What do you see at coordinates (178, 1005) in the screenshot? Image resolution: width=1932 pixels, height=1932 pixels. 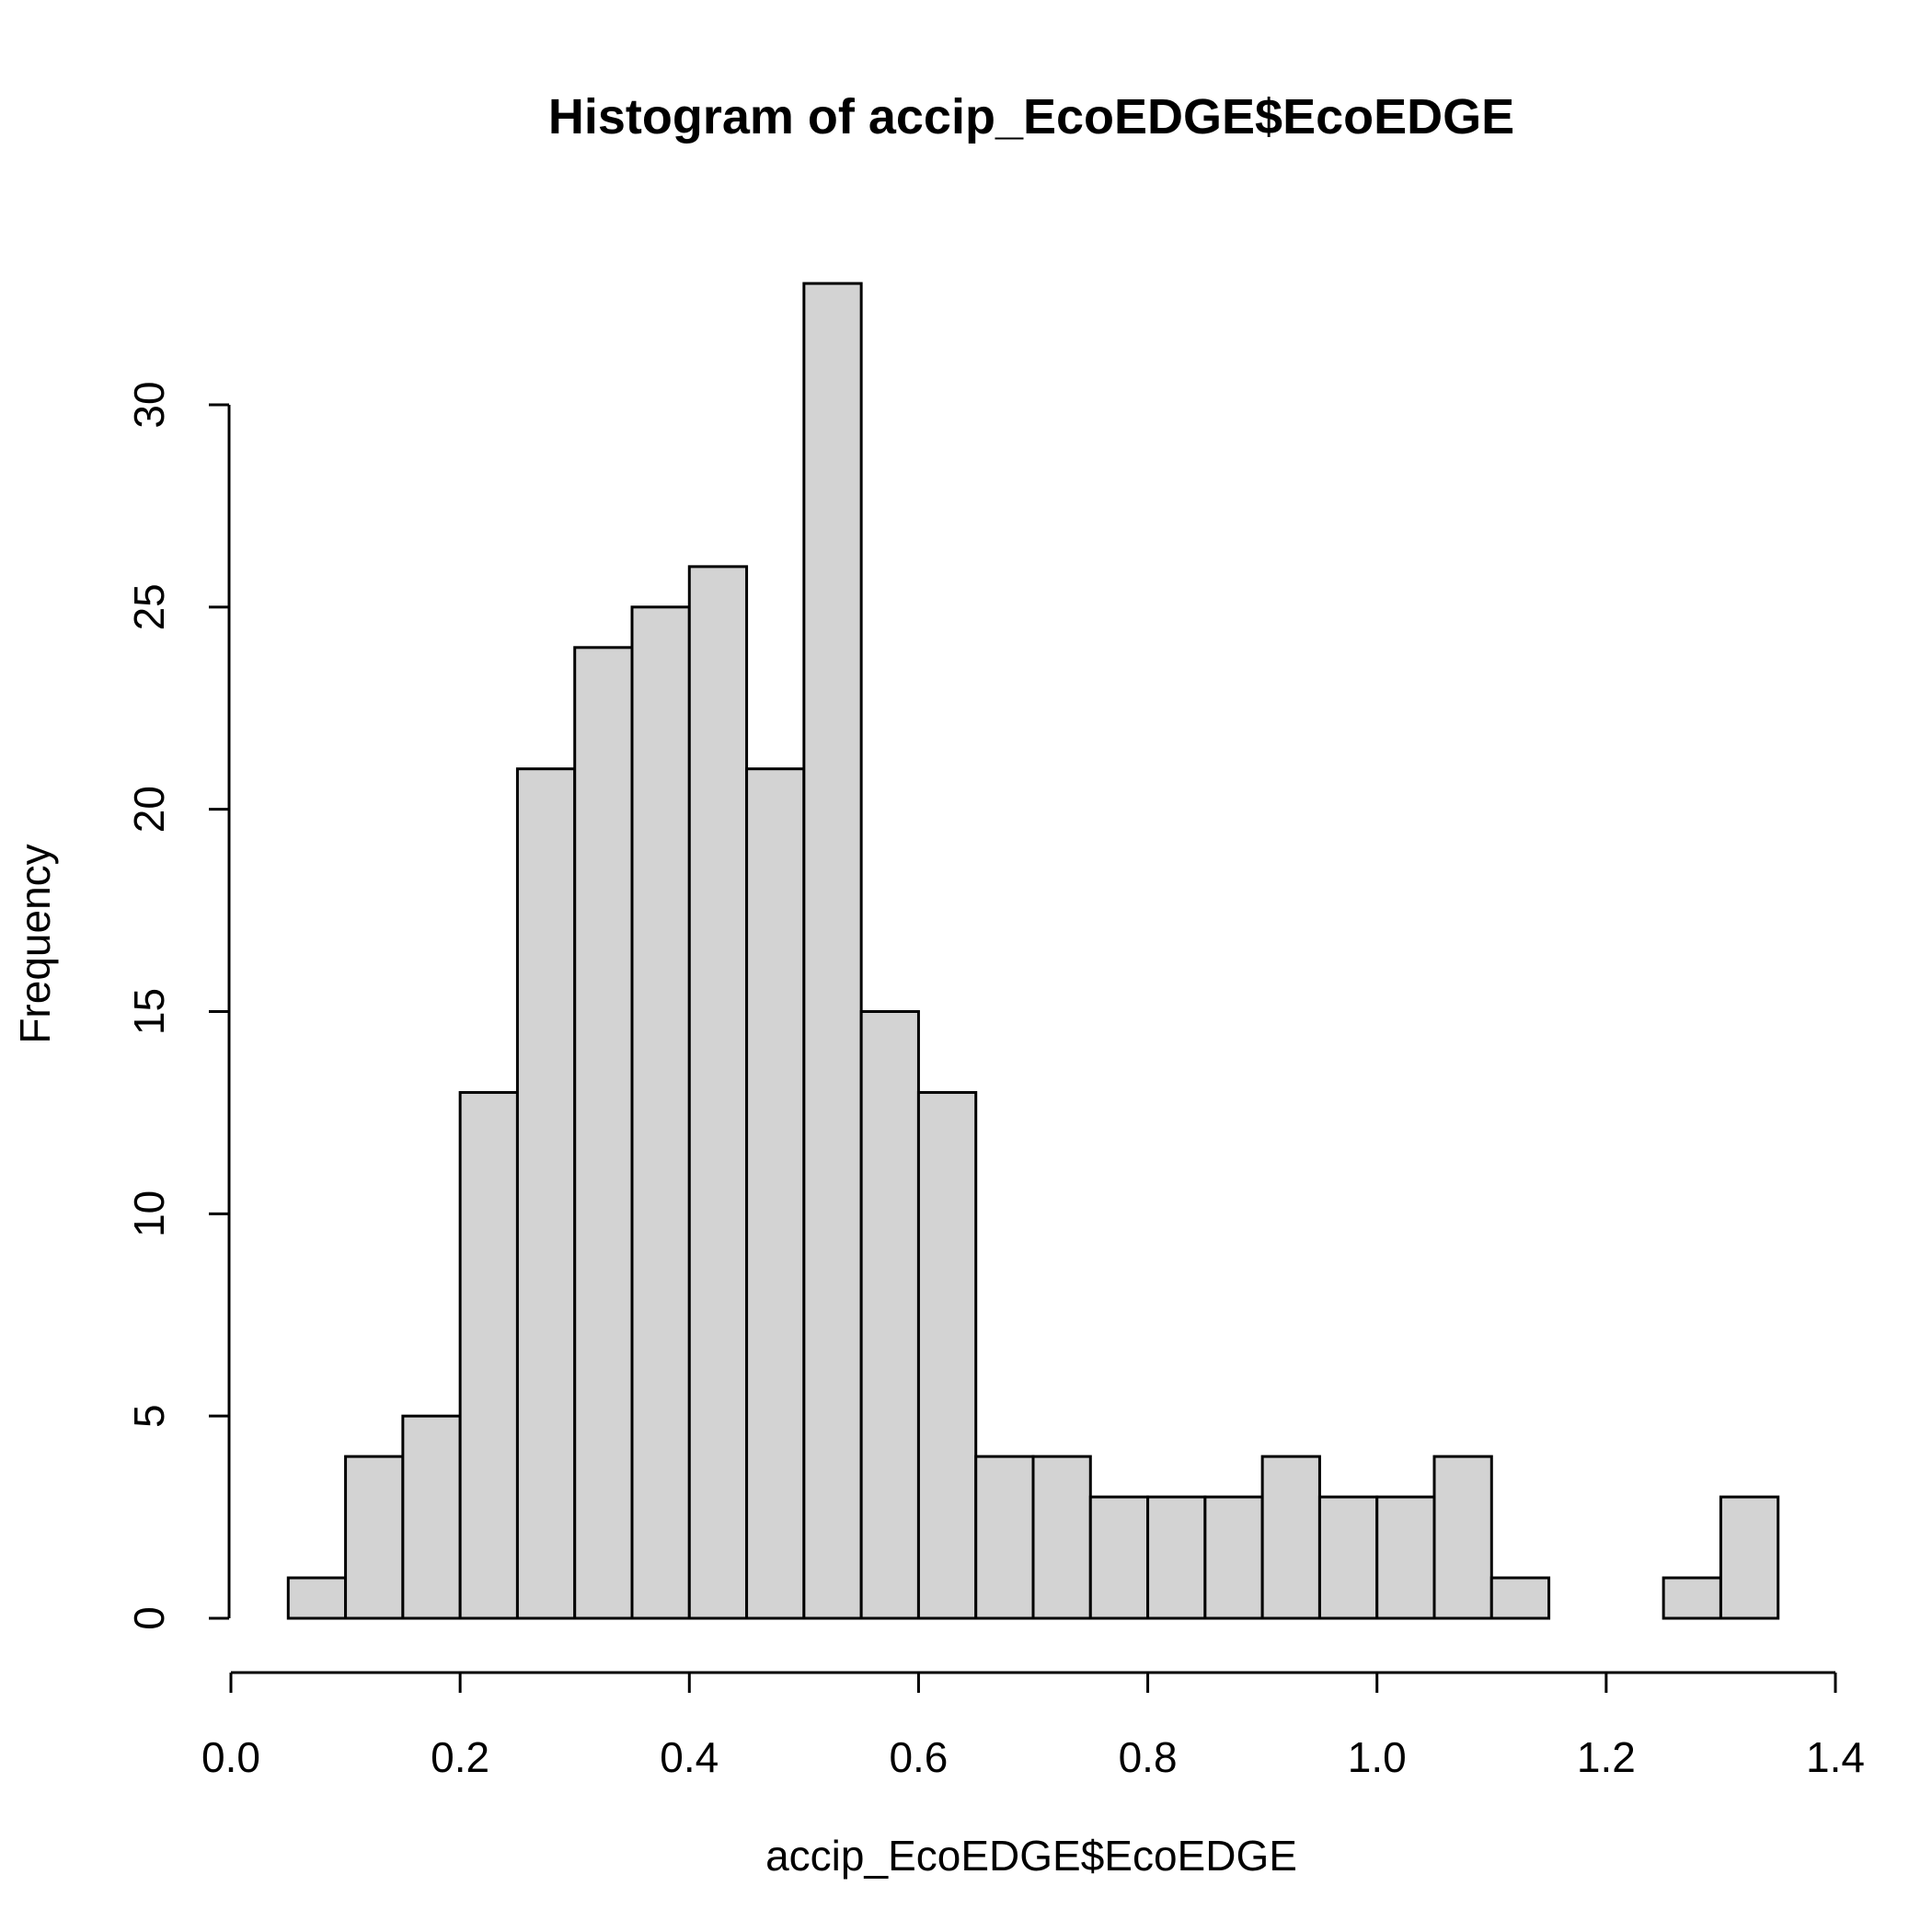 I see `y-axis: 0 5 10 15 20 25 30` at bounding box center [178, 1005].